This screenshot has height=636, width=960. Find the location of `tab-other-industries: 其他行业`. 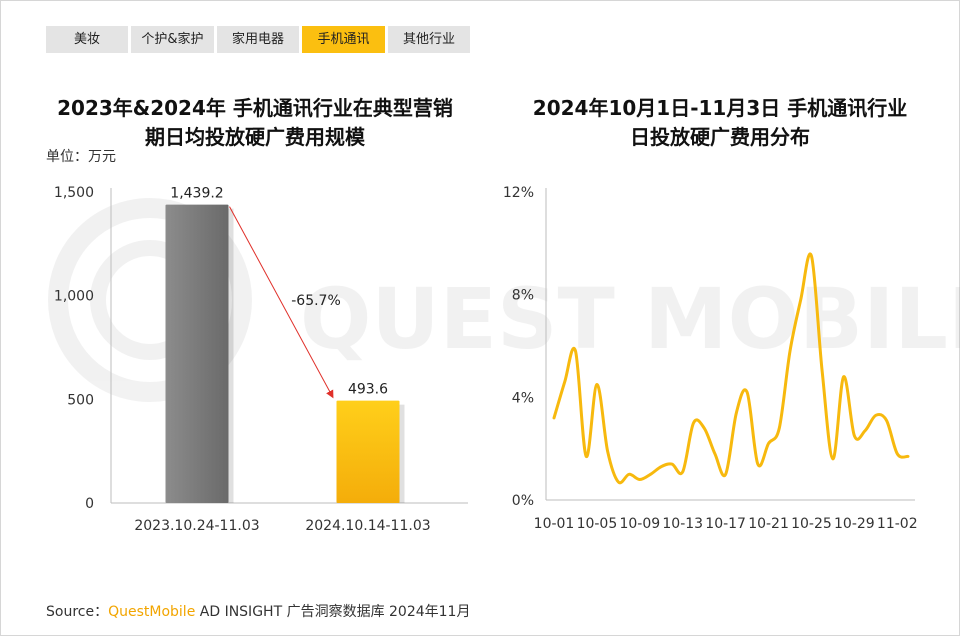

tab-other-industries: 其他行业 is located at coordinates (429, 39).